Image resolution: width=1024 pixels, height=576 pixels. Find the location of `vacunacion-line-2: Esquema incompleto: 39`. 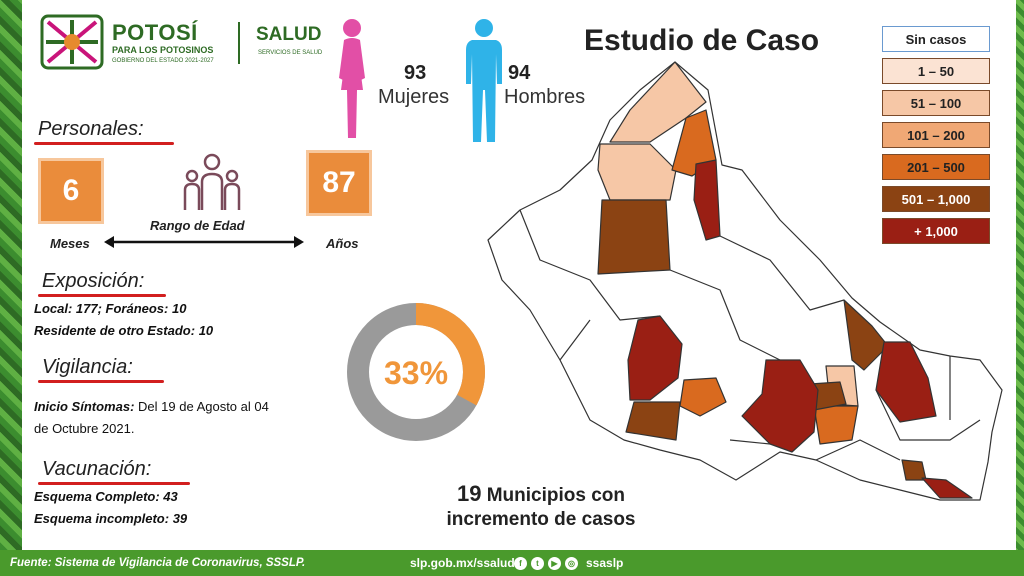

vacunacion-line-2: Esquema incompleto: 39 is located at coordinates (111, 518).